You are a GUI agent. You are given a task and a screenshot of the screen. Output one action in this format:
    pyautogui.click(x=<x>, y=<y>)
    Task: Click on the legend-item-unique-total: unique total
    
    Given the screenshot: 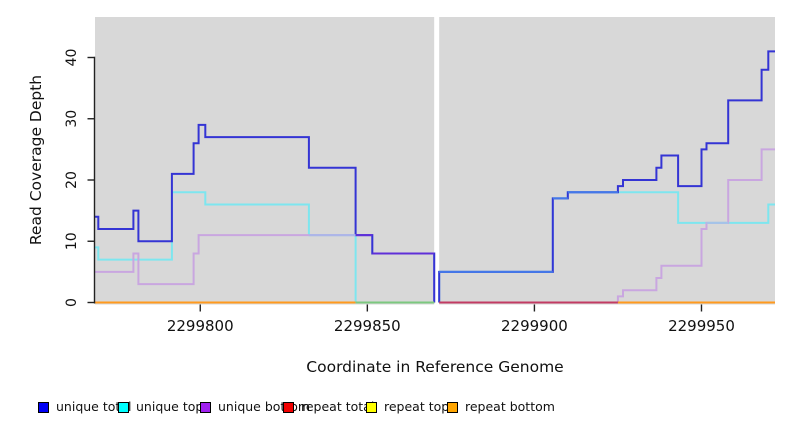 What is the action you would take?
    pyautogui.click(x=84, y=407)
    